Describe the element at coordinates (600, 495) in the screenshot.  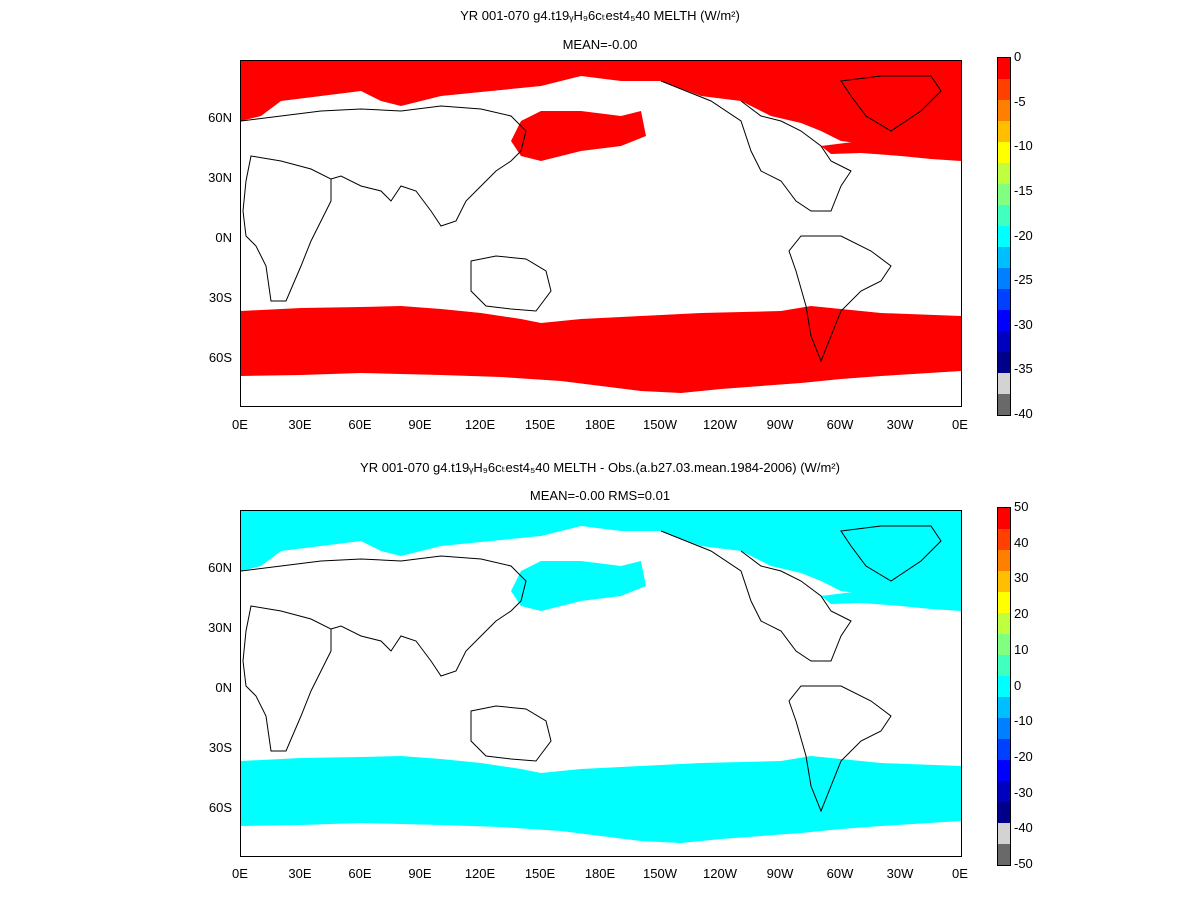
I see `panel-subtitle: MEAN=-0.00 RMS=0.01` at that location.